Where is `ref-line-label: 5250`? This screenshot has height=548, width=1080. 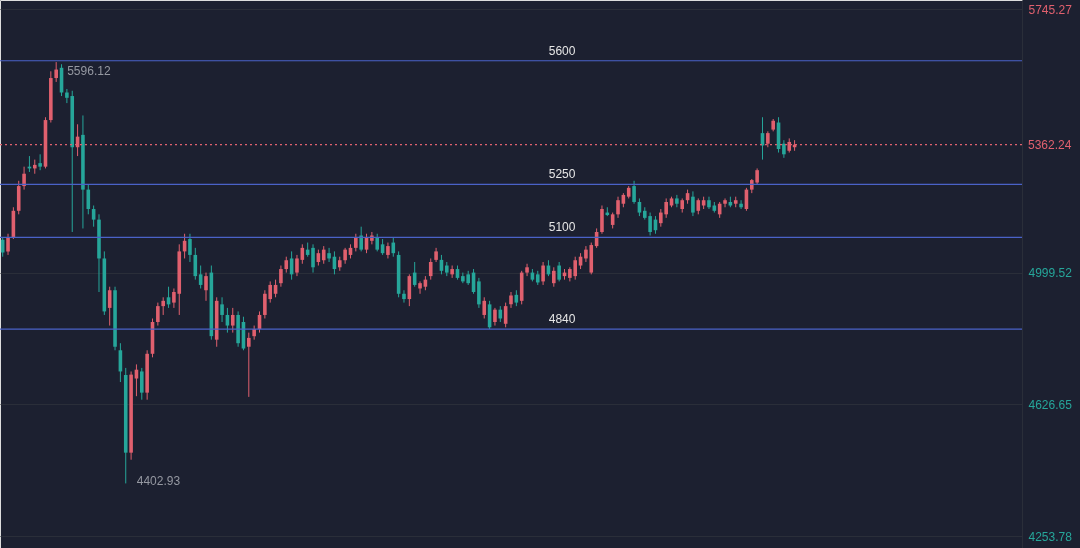
ref-line-label: 5250 is located at coordinates (562, 174).